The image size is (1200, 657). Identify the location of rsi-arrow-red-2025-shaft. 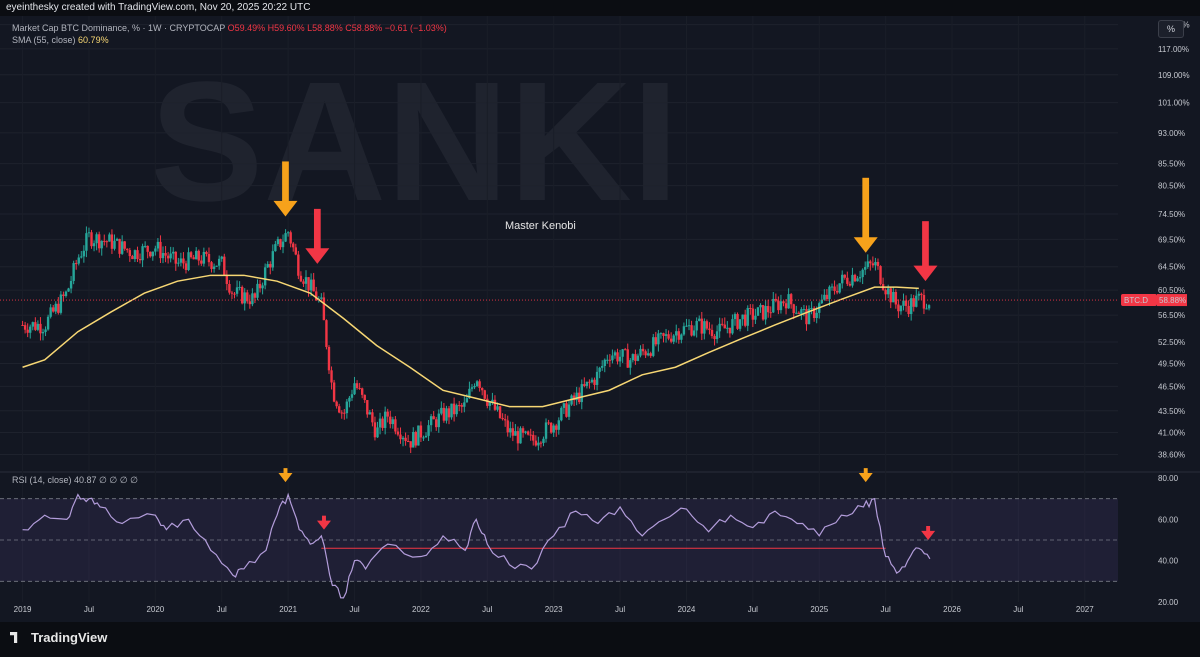
(928, 529).